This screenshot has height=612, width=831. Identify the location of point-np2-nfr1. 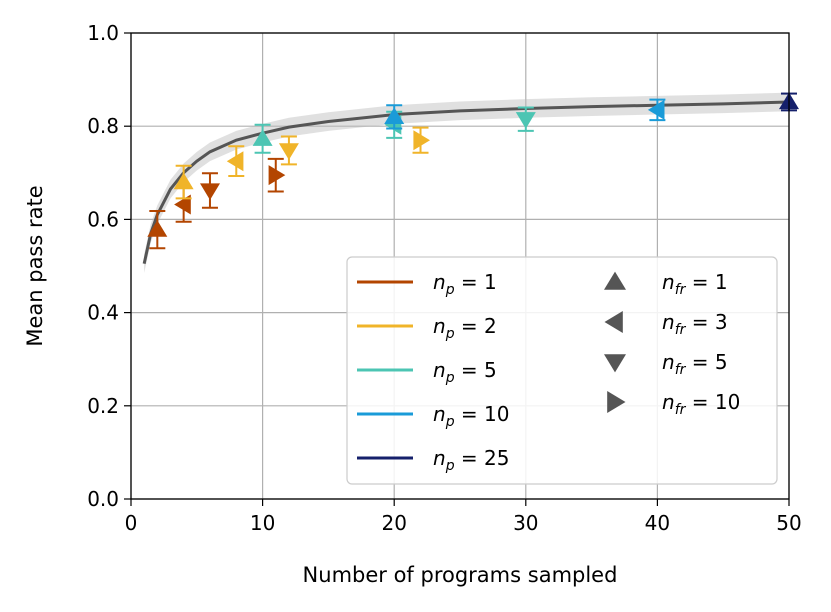
(183, 182).